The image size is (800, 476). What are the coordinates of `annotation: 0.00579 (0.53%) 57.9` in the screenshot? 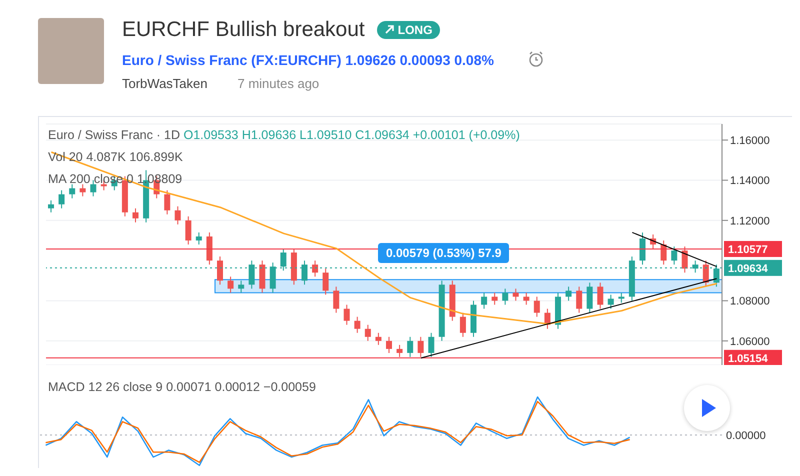 It's located at (444, 253).